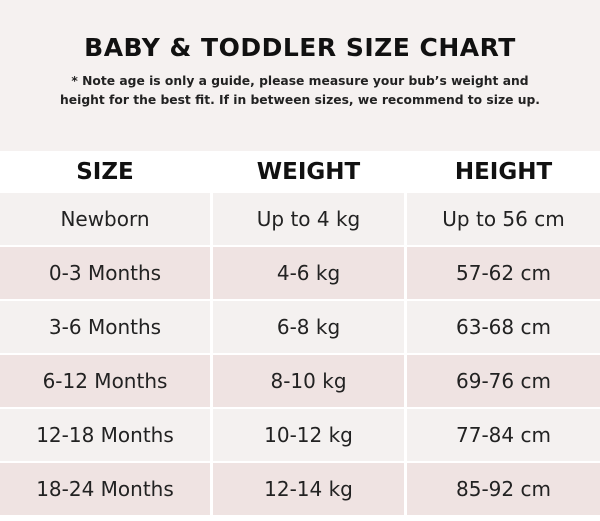 This screenshot has height=521, width=600. What do you see at coordinates (503, 172) in the screenshot?
I see `header-height: HEIGHT` at bounding box center [503, 172].